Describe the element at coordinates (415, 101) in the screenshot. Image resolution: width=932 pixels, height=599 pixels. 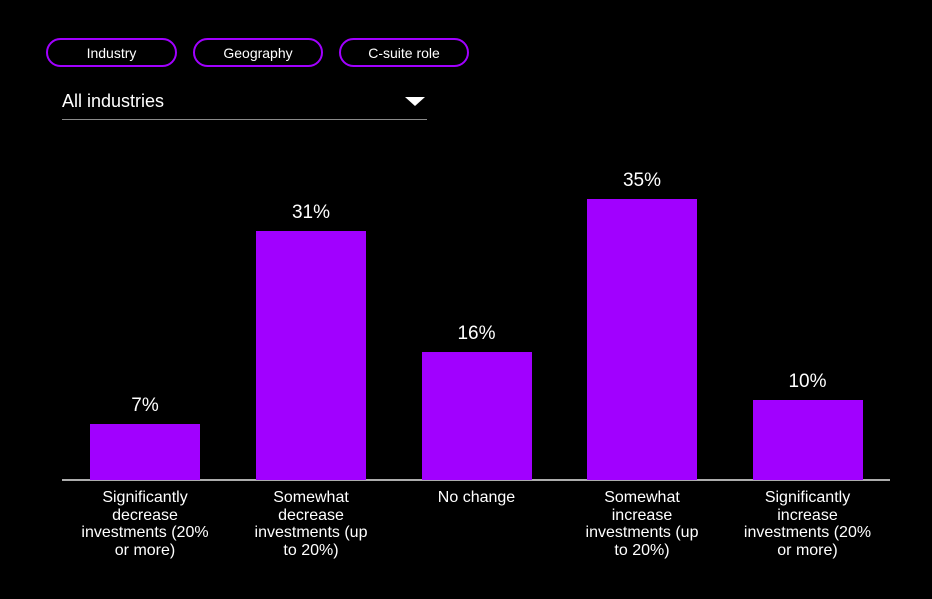
I see `chevron-down-icon` at that location.